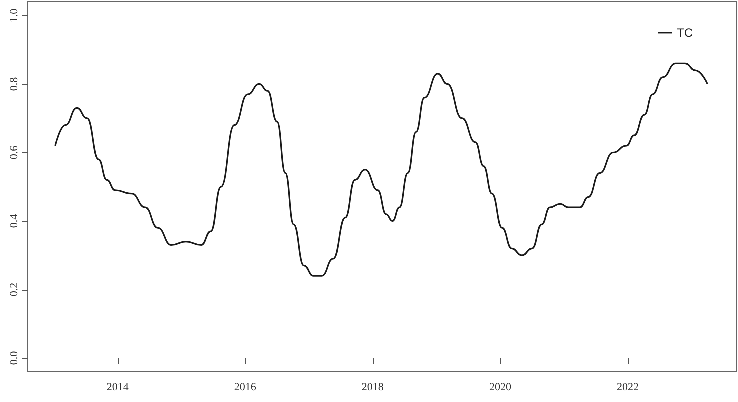  I want to click on y-tick-label: 1.0, so click(14, 15).